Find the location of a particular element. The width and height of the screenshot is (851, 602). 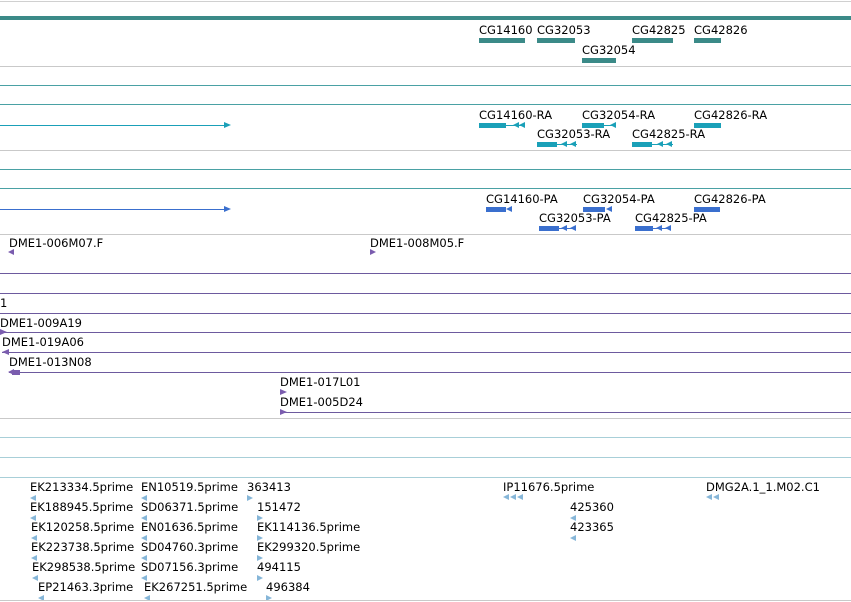

protein-label-cg42826-pa: CG42826-PA is located at coordinates (730, 199).